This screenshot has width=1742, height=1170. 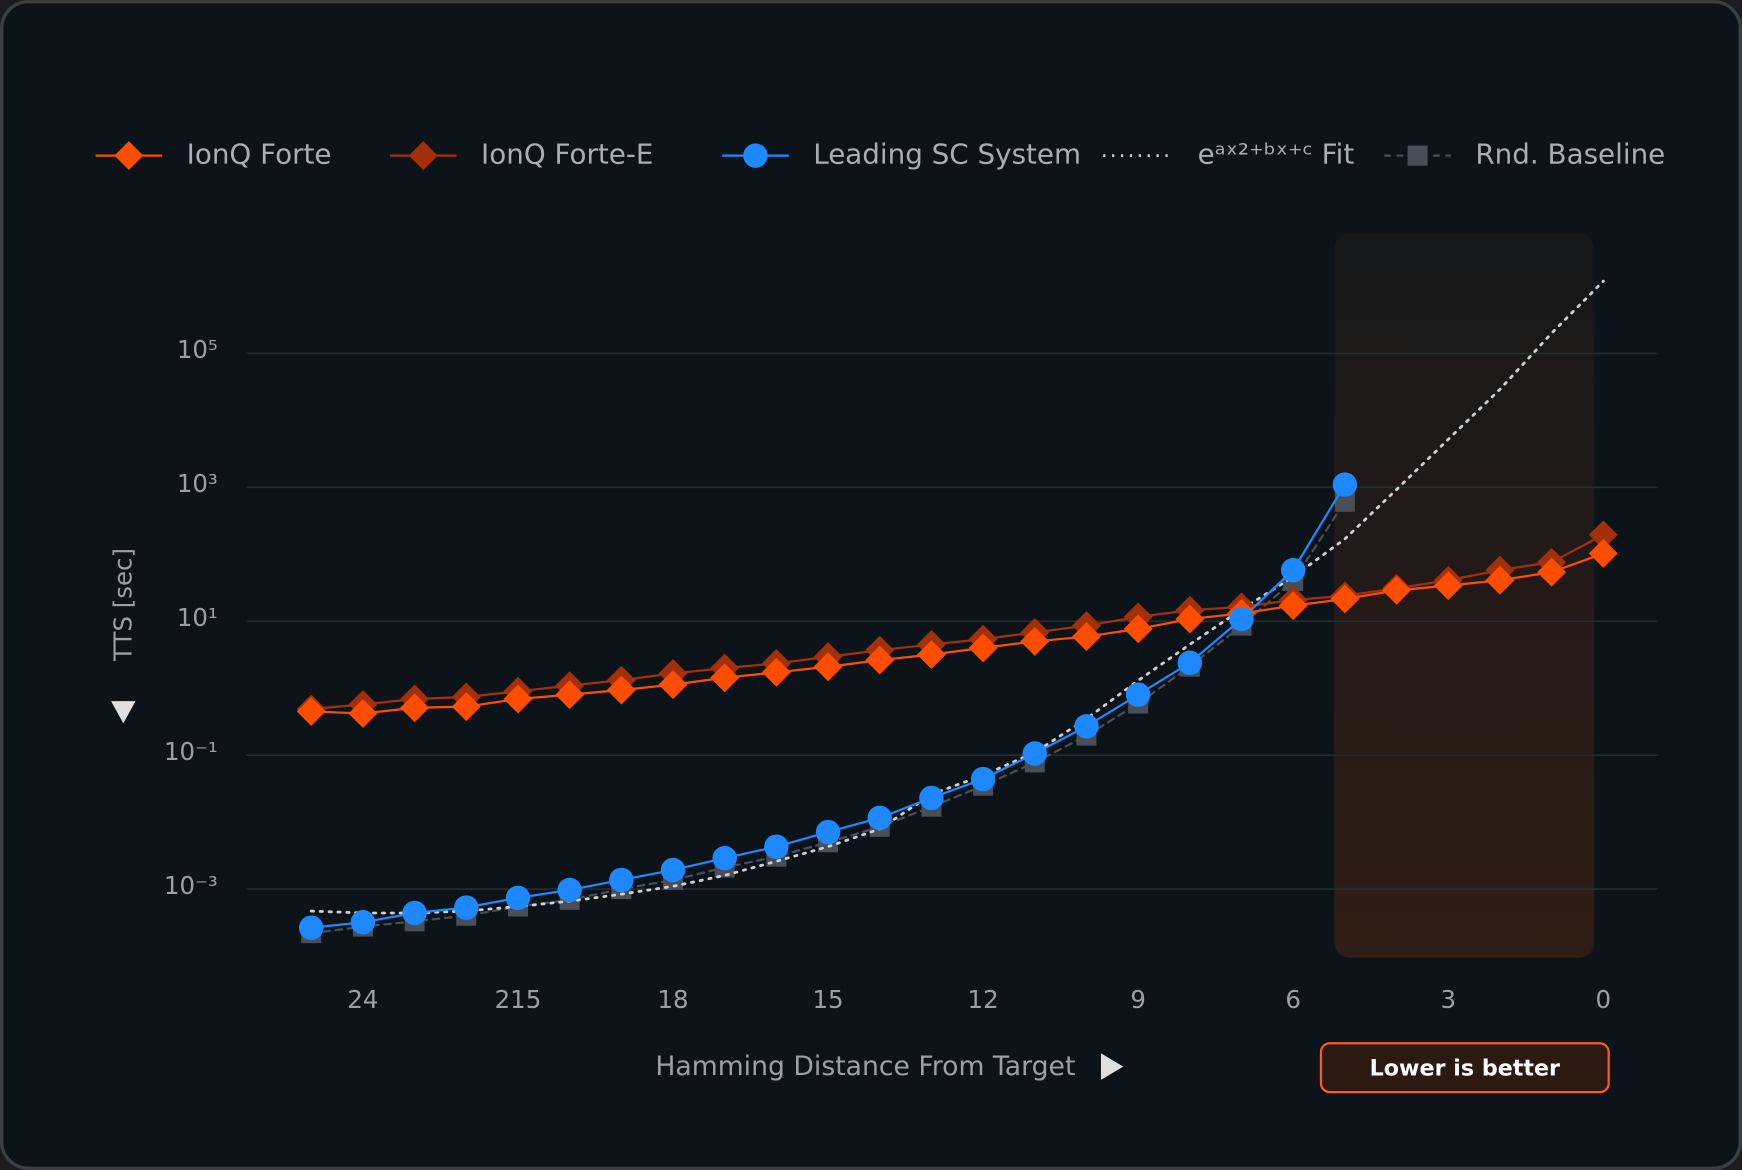 What do you see at coordinates (865, 1066) in the screenshot?
I see `x-axis-label: Hamming Distance From Target` at bounding box center [865, 1066].